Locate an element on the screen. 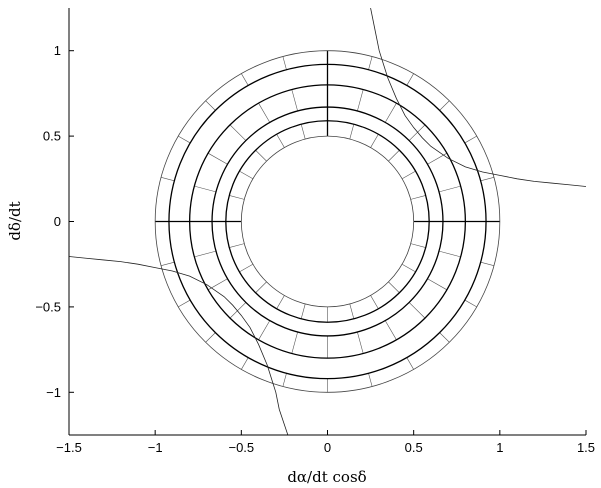  x-tick-label: −0.5 is located at coordinates (241, 447).